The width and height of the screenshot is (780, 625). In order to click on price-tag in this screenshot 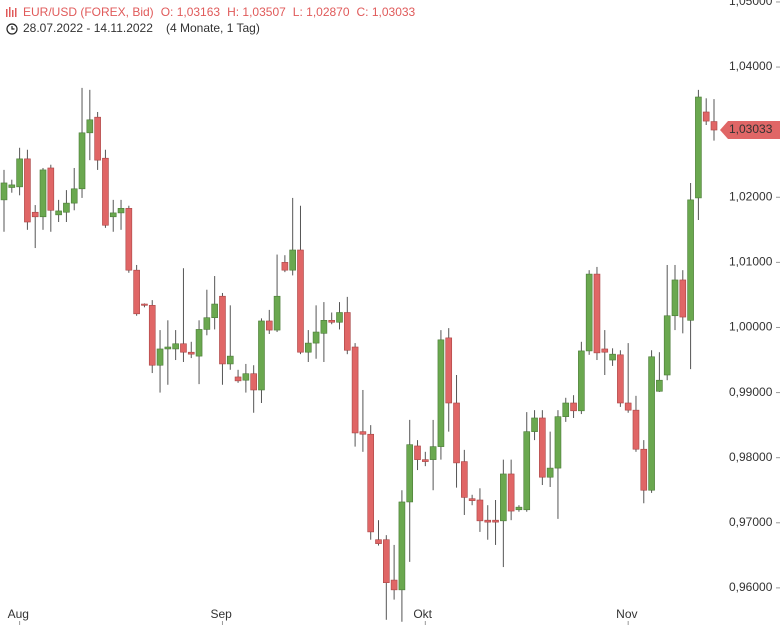, I will do `click(750, 130)`.